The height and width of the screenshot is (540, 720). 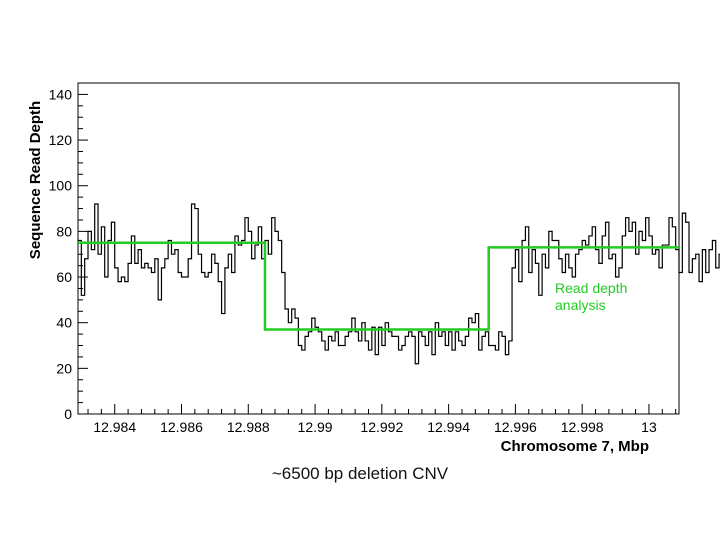 I want to click on annotation-line-1: Read depth, so click(x=591, y=288).